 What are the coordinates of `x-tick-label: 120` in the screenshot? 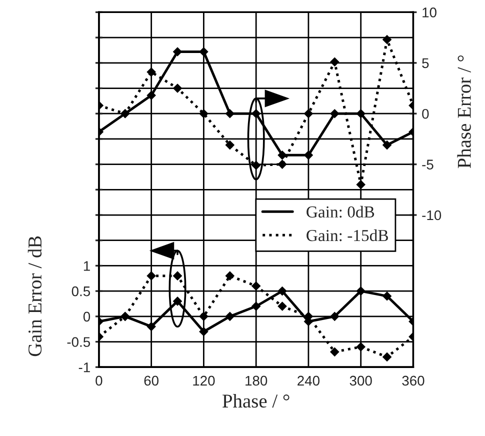 It's located at (204, 381).